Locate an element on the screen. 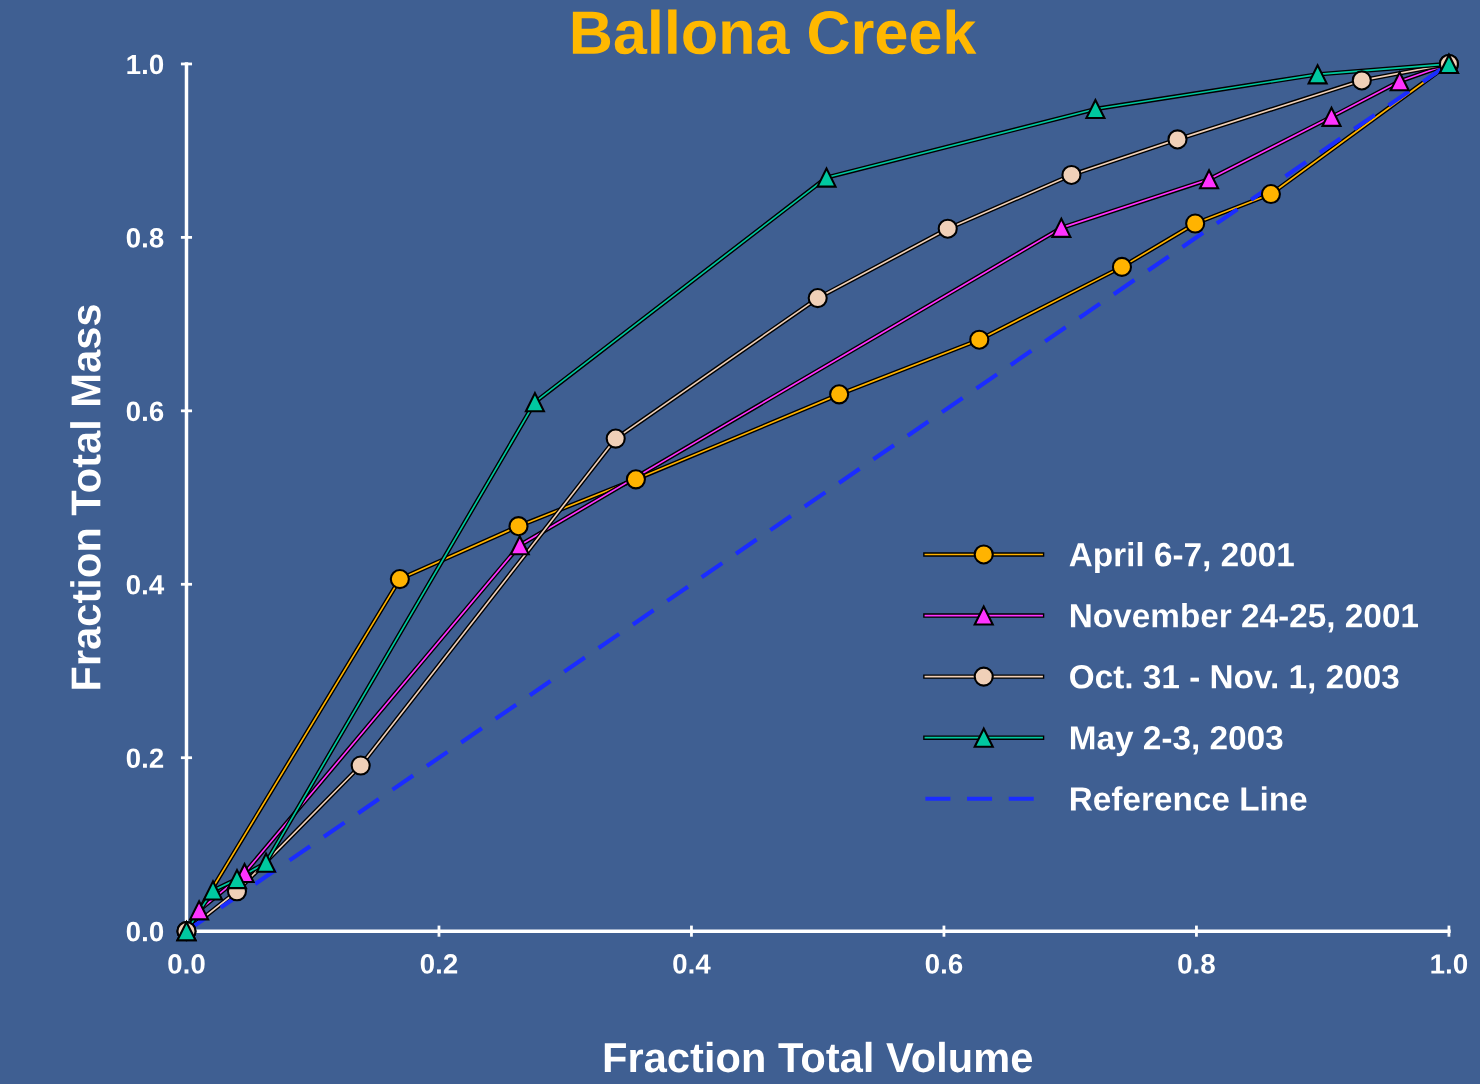  legend-label: April 6-7, 2001 is located at coordinates (1181, 557).